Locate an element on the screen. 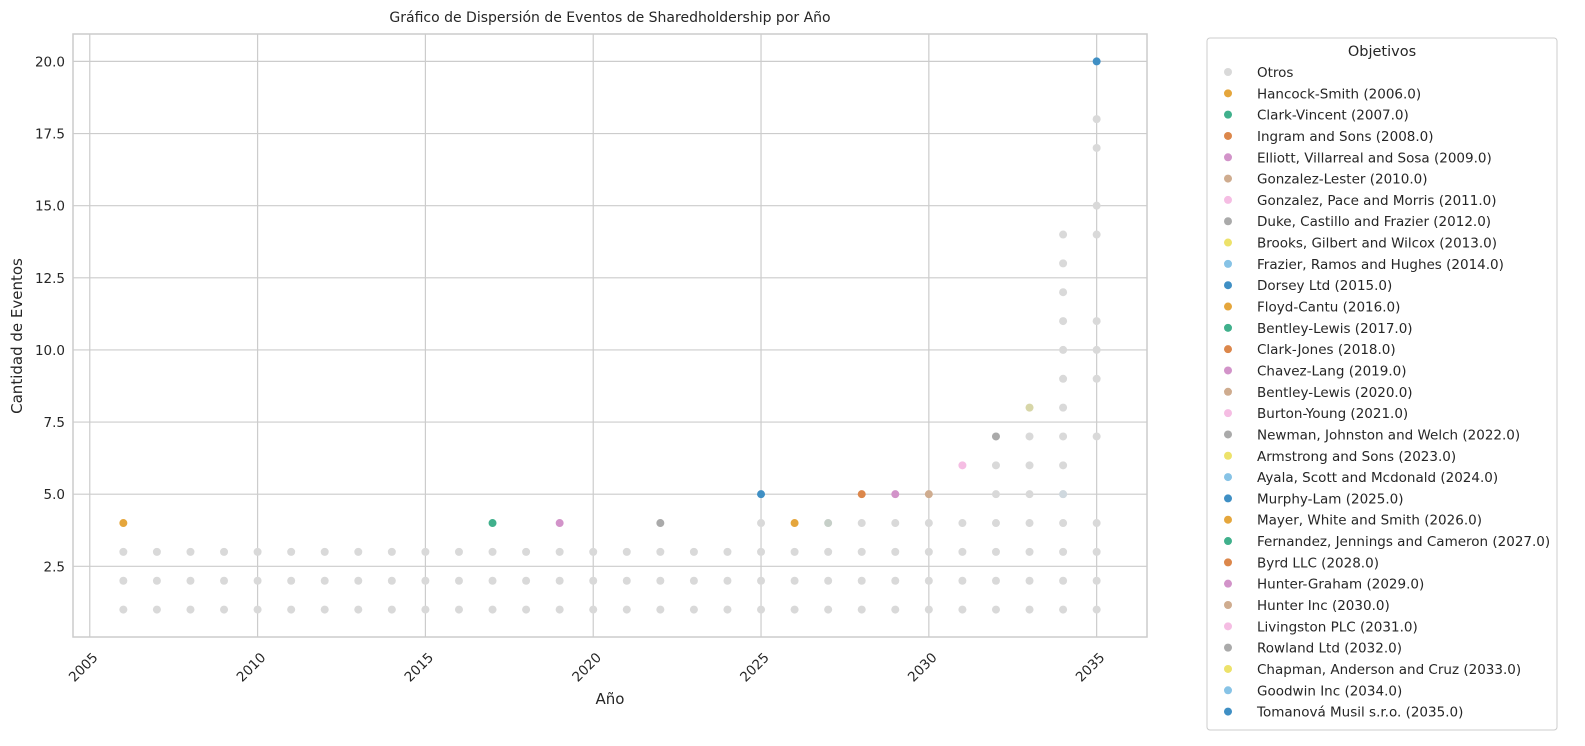 The width and height of the screenshot is (1585, 746). x-tick-label: 2035 is located at coordinates (1091, 668).